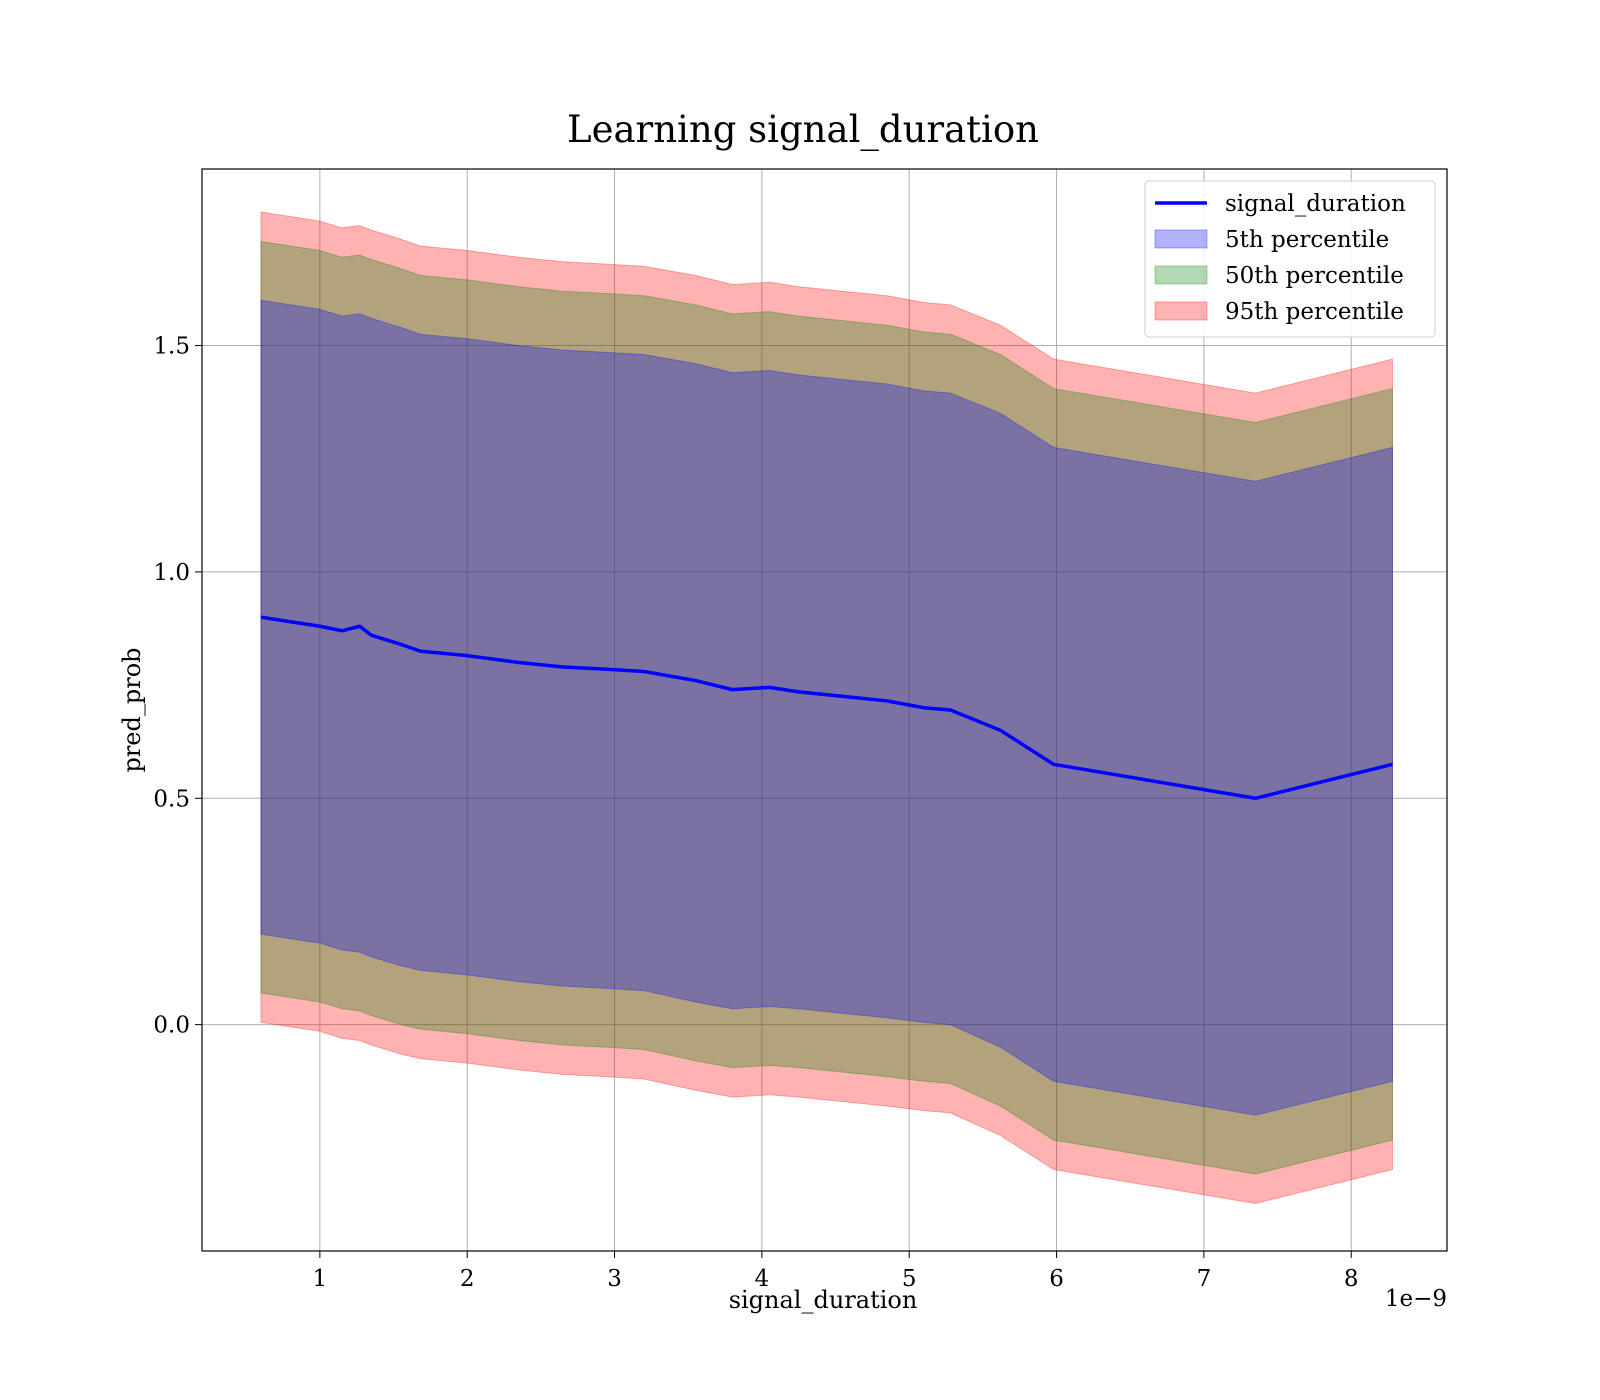 The height and width of the screenshot is (1400, 1600). What do you see at coordinates (171, 799) in the screenshot?
I see `y-tick-label-1: 0.5` at bounding box center [171, 799].